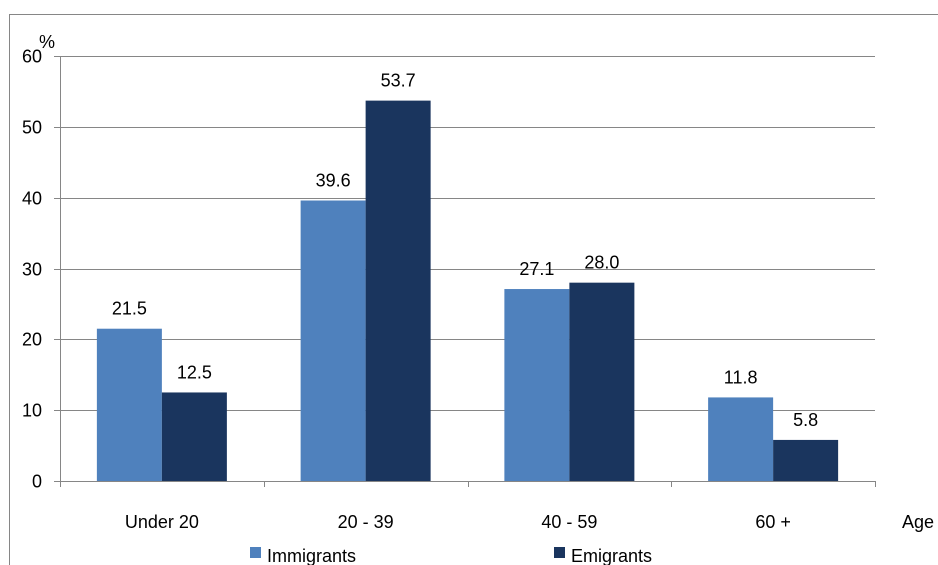 Image resolution: width=938 pixels, height=565 pixels. Describe the element at coordinates (37, 482) in the screenshot. I see `y-tick-label: 0` at that location.